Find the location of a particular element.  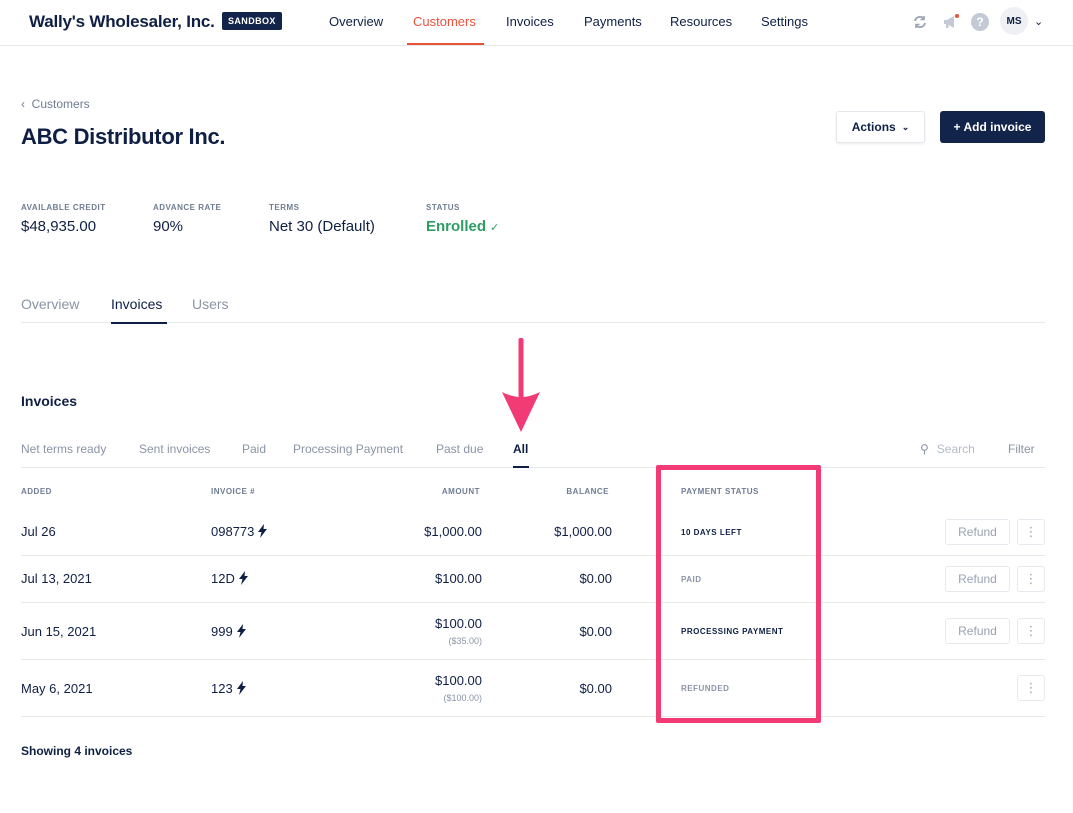

amount-refunded: ($35.00) is located at coordinates (465, 641).